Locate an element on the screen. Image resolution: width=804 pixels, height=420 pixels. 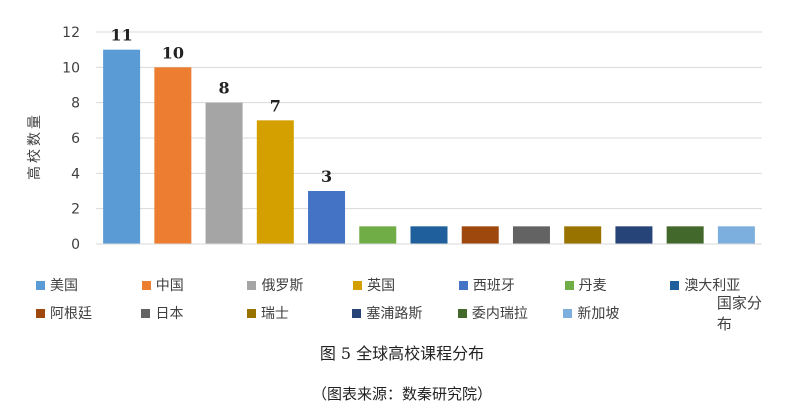
legend-item: 澳大利亚 is located at coordinates (723, 285).